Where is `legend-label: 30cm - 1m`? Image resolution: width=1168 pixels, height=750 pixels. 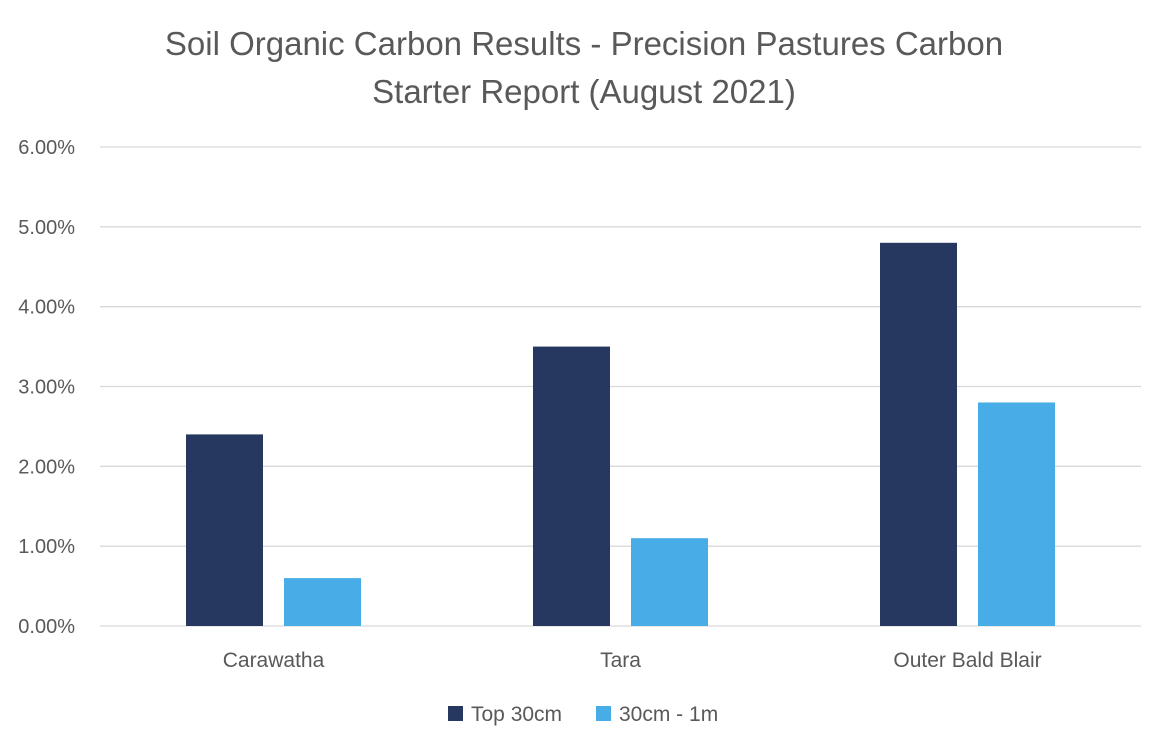 legend-label: 30cm - 1m is located at coordinates (668, 714).